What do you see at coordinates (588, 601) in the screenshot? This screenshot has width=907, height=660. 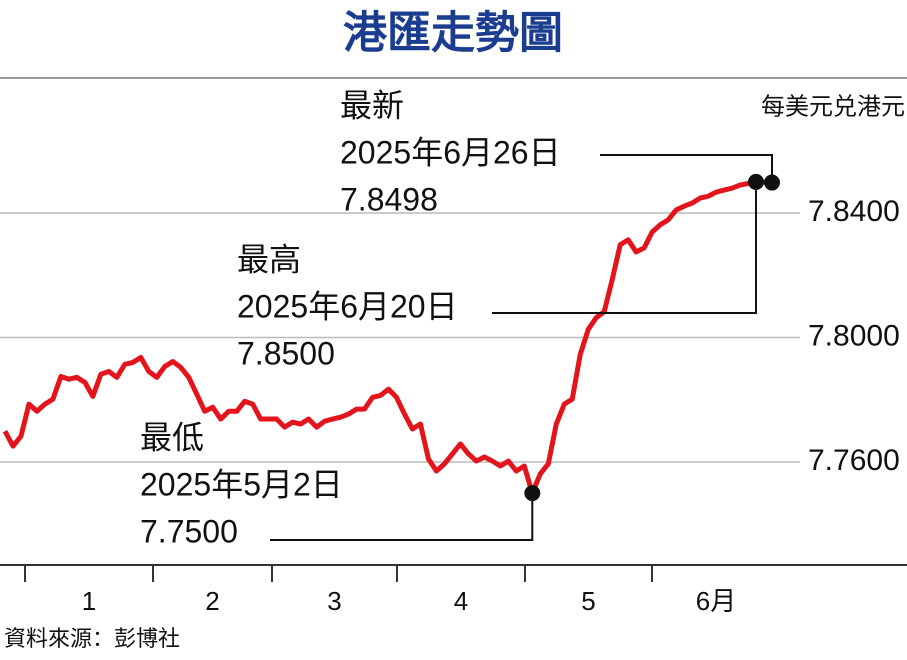 I see `x-tick-label: 5` at bounding box center [588, 601].